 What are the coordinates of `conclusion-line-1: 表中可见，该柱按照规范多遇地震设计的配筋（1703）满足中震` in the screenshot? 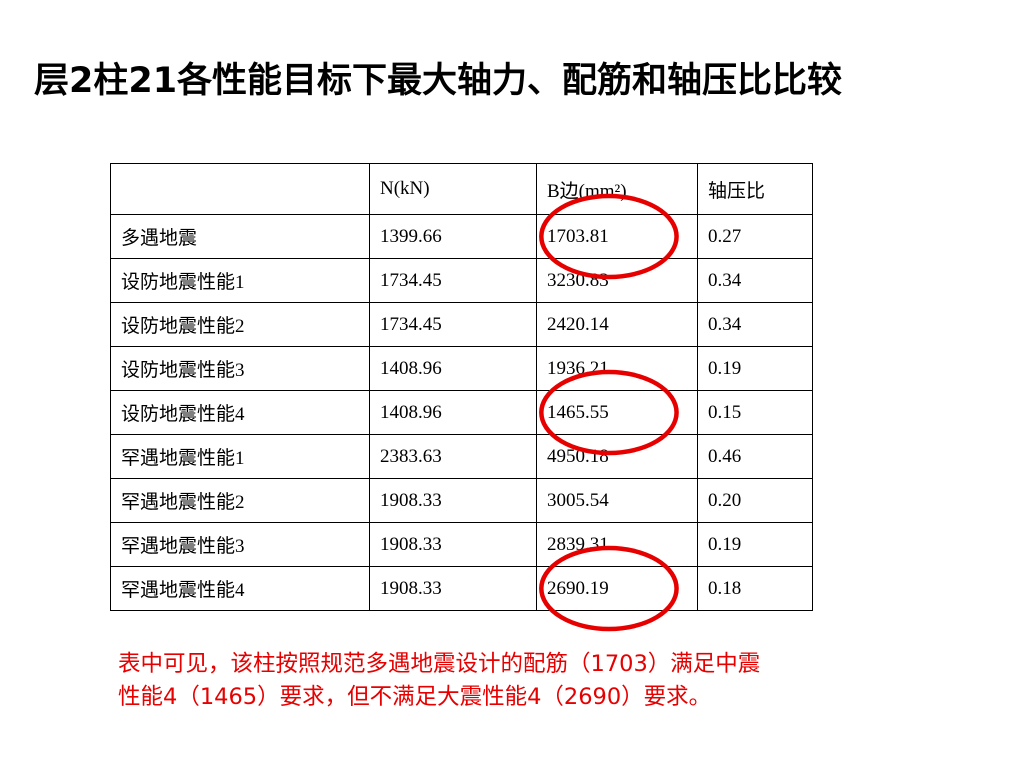 It's located at (439, 664).